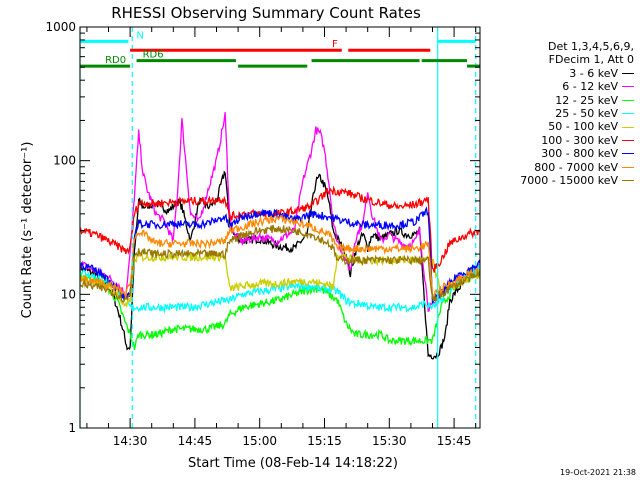  I want to click on legend-item-2: 12 - 25 keV, so click(556, 100).